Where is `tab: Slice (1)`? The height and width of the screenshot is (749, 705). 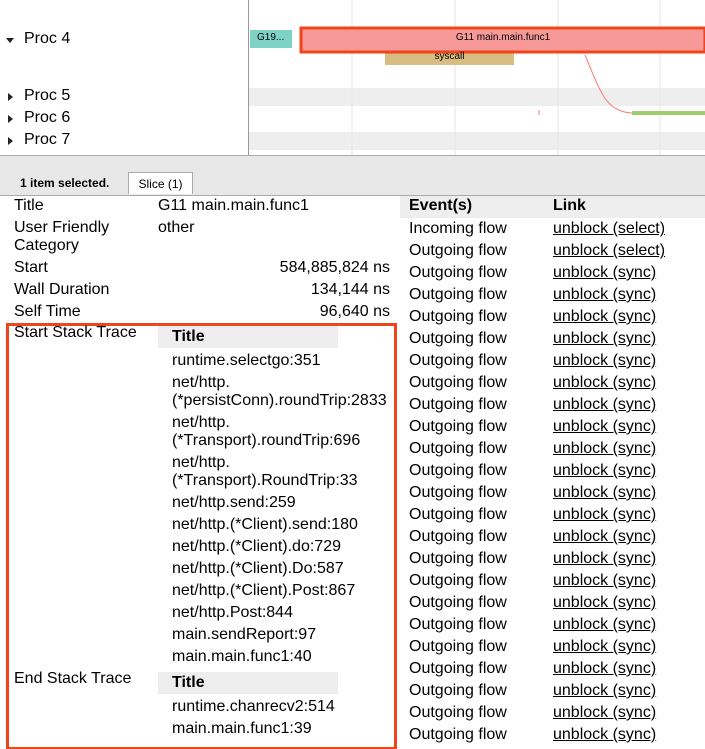 tab: Slice (1) is located at coordinates (160, 183).